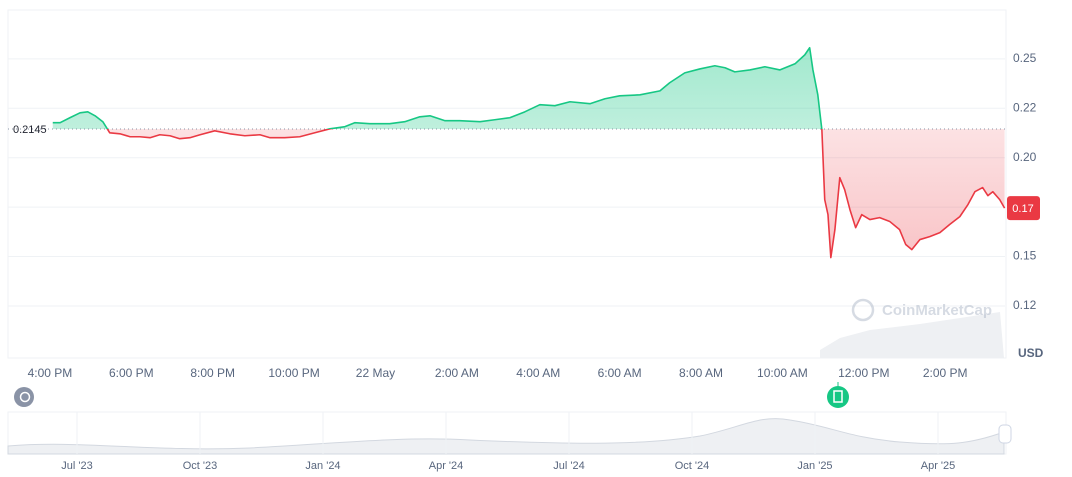 This screenshot has height=477, width=1072. Describe the element at coordinates (782, 373) in the screenshot. I see `x-tick-label: 10:00 AM` at that location.